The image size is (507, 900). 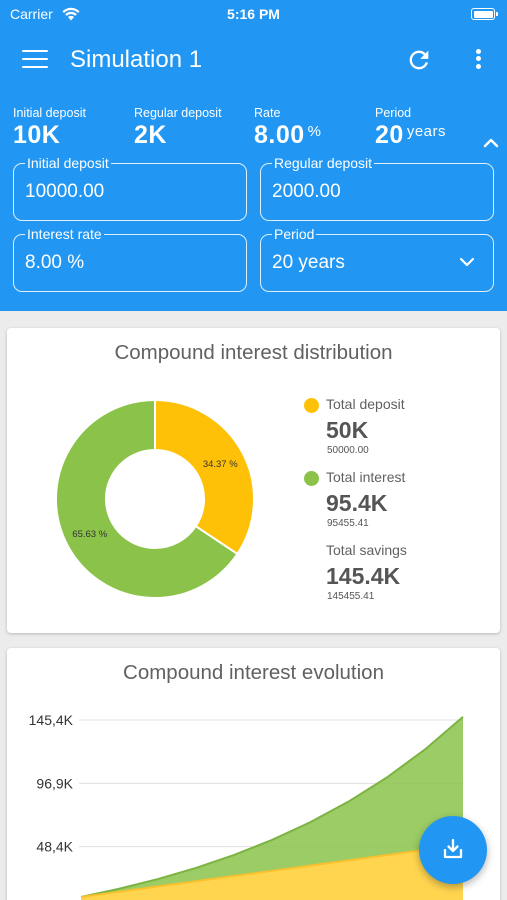 What do you see at coordinates (71, 14) in the screenshot?
I see `wifi-icon` at bounding box center [71, 14].